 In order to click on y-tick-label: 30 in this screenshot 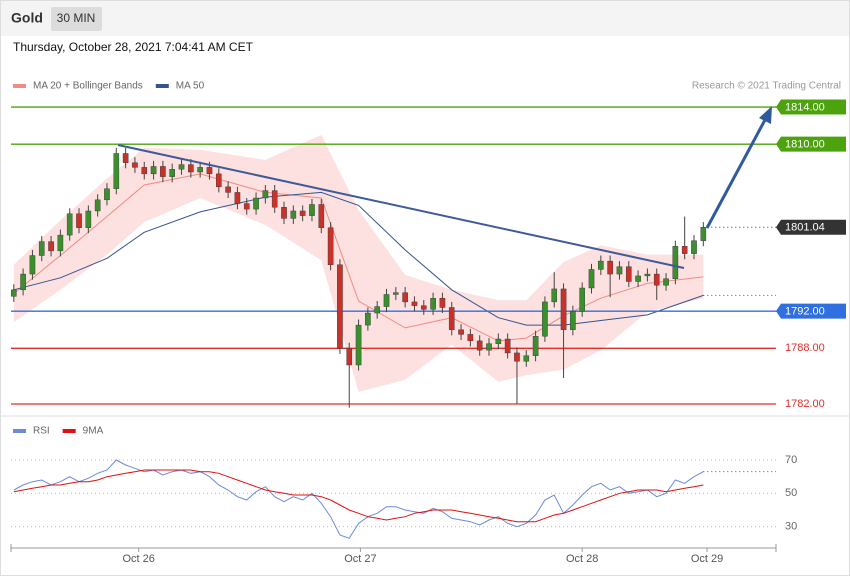, I will do `click(791, 527)`.